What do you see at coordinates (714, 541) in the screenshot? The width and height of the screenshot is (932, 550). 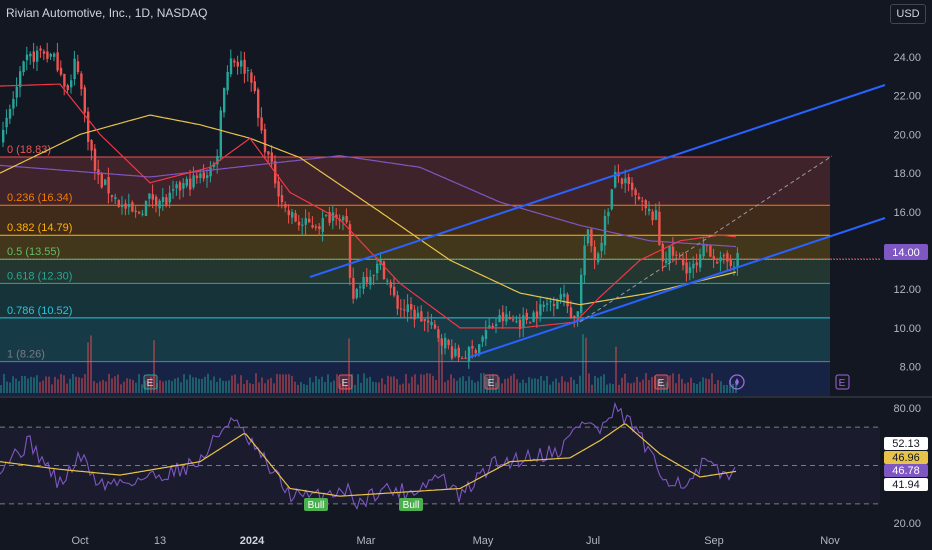 I see `time-axis-tick: Sep` at bounding box center [714, 541].